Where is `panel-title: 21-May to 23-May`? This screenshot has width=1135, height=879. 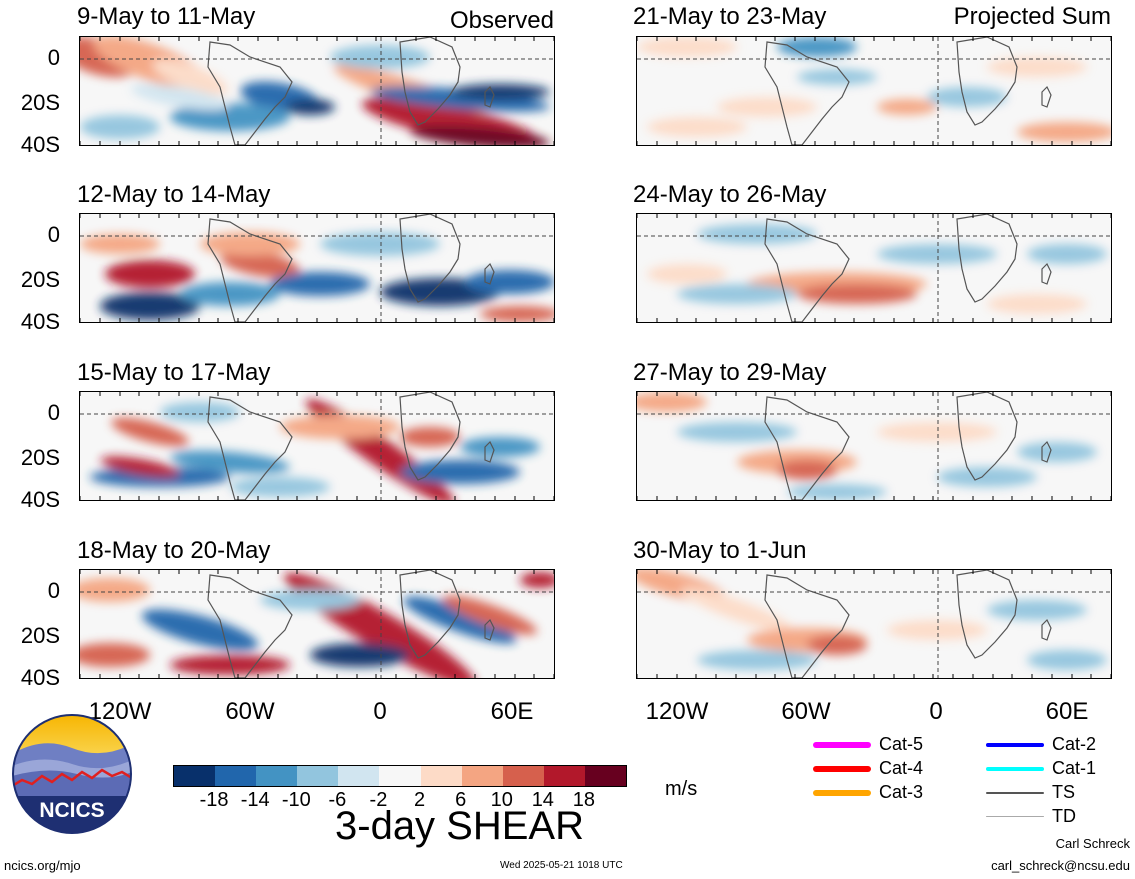
panel-title: 21-May to 23-May is located at coordinates (730, 16).